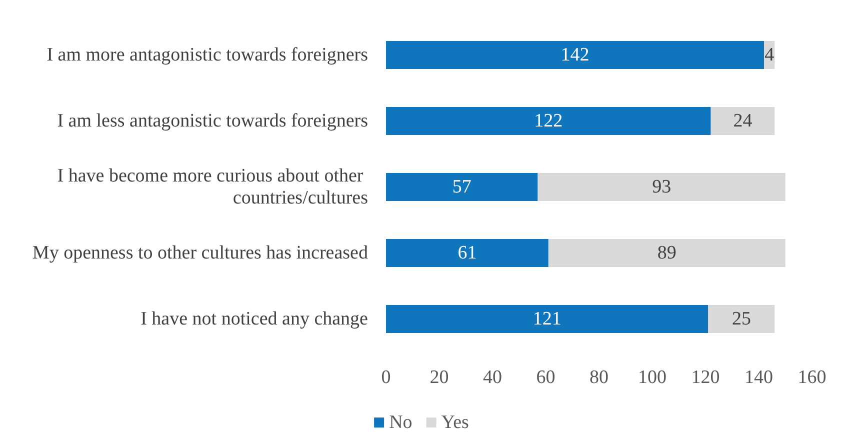 This screenshot has height=445, width=843. I want to click on legend-label: Yes, so click(455, 422).